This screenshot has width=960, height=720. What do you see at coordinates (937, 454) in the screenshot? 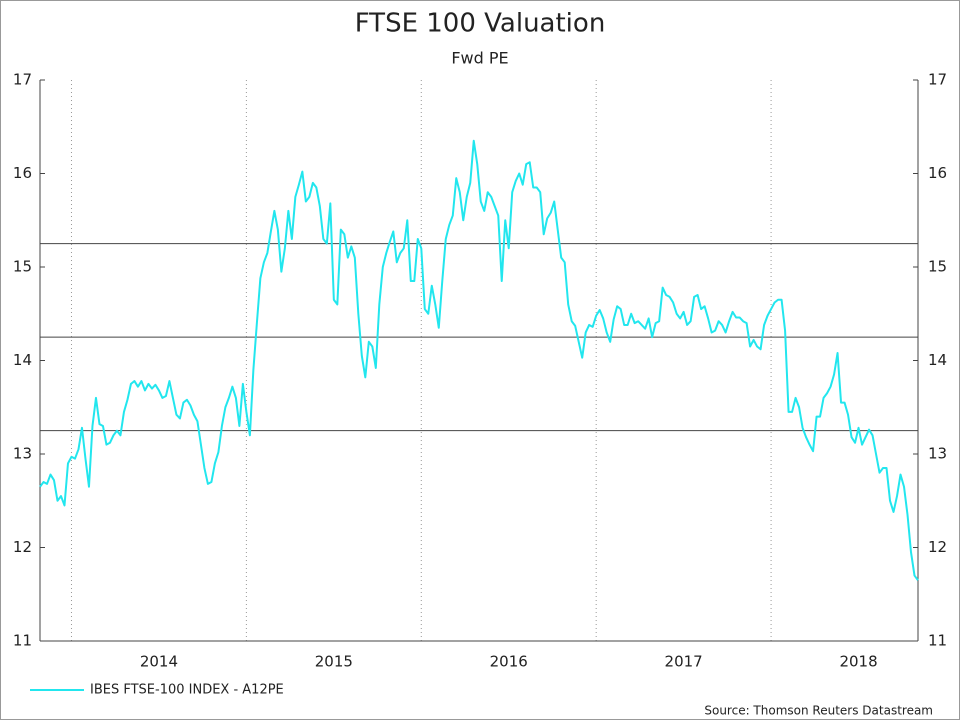
I see `y2-tick-label: 13` at bounding box center [937, 454].